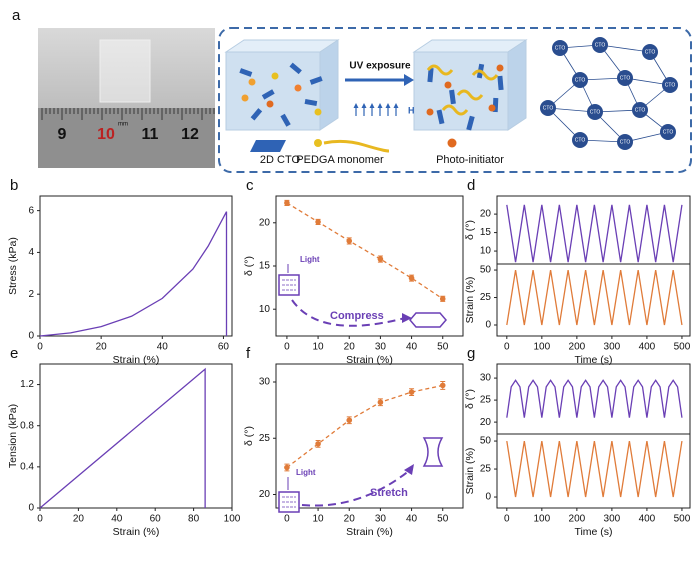  I want to click on ruler-number: 9, so click(62, 134).